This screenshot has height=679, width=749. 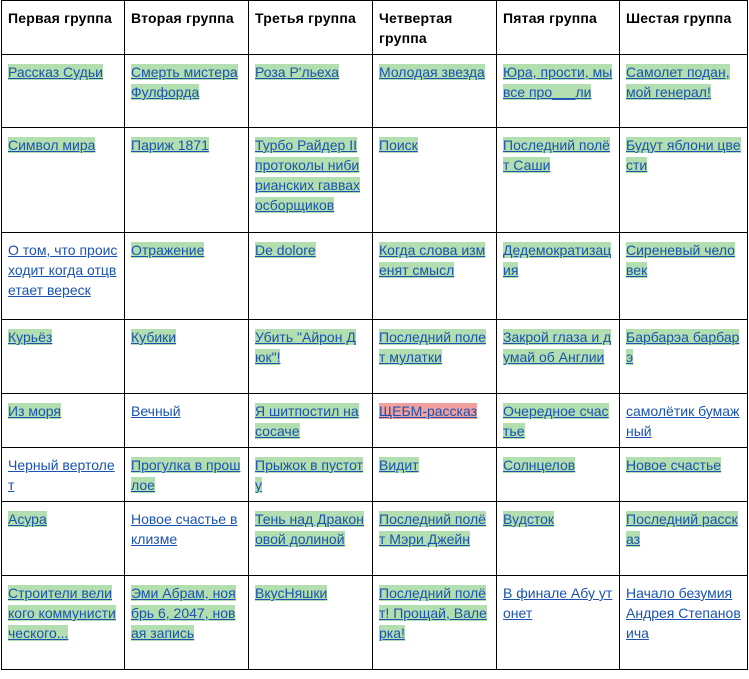 I want to click on story-link: В финале Абу утонет, so click(x=558, y=603).